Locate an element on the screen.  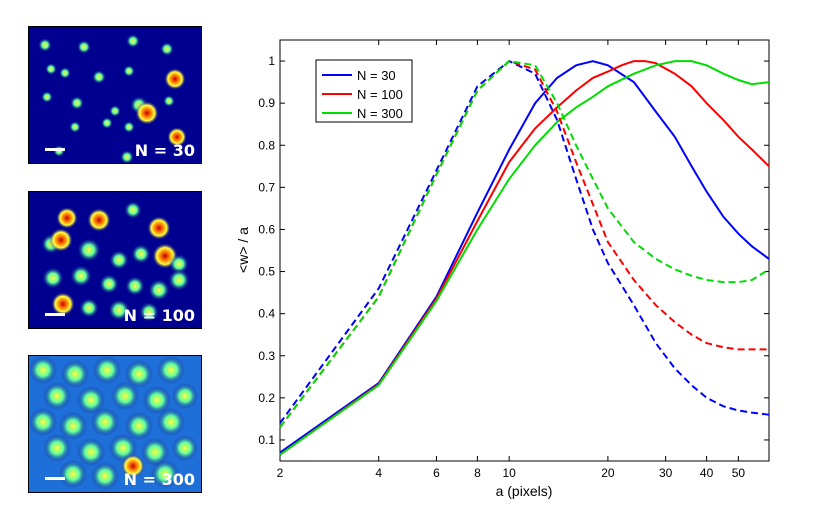
panel-label-n30: N = 30 is located at coordinates (164, 150).